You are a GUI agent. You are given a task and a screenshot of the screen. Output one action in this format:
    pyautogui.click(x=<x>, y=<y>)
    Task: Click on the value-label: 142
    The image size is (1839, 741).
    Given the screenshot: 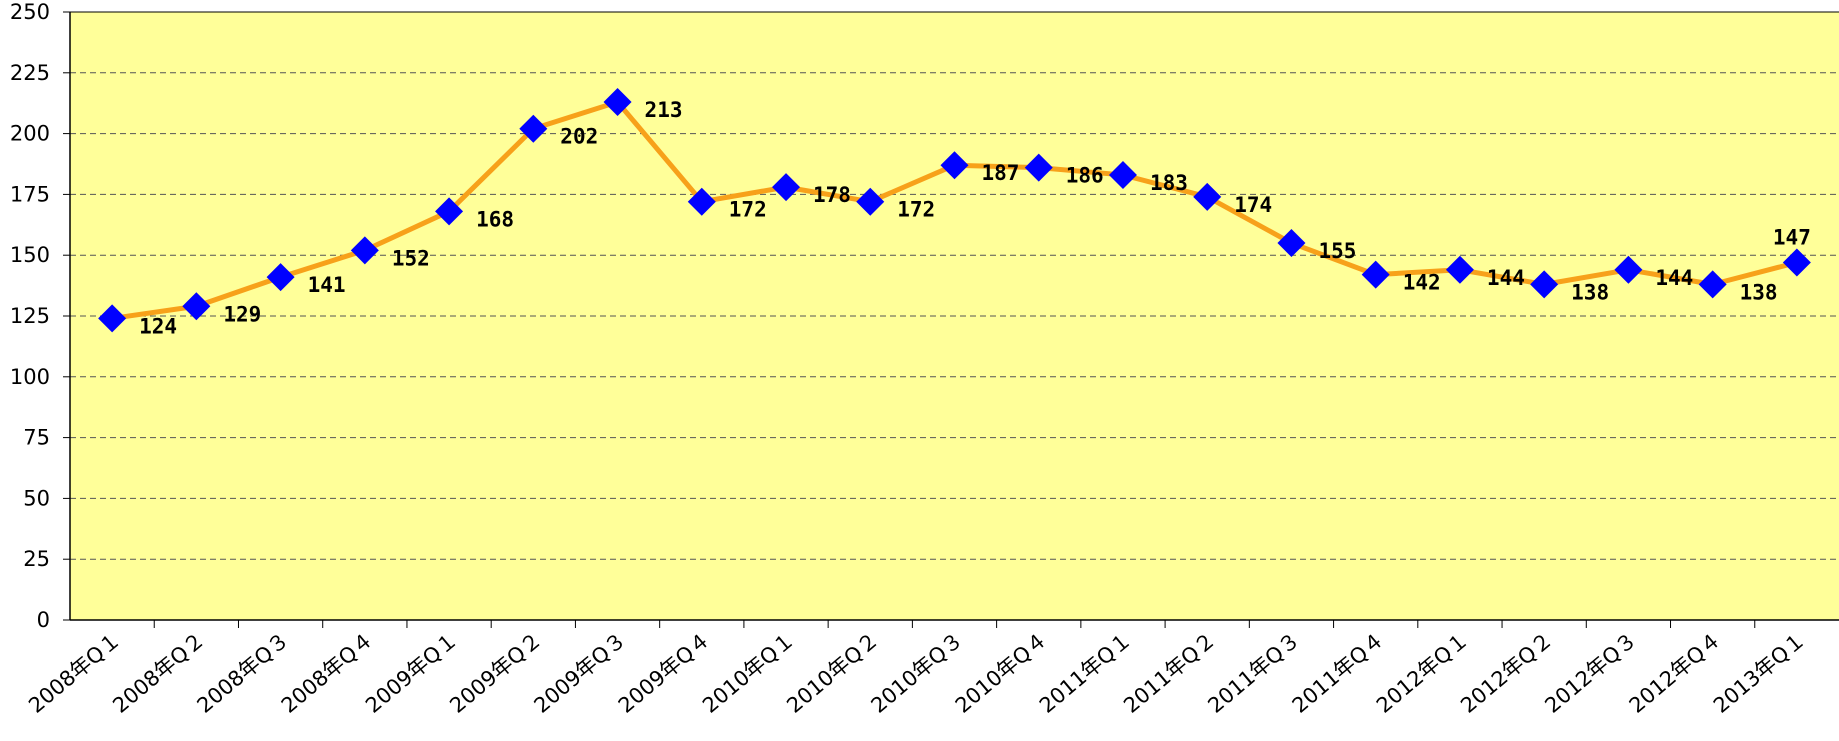 What is the action you would take?
    pyautogui.click(x=1422, y=283)
    